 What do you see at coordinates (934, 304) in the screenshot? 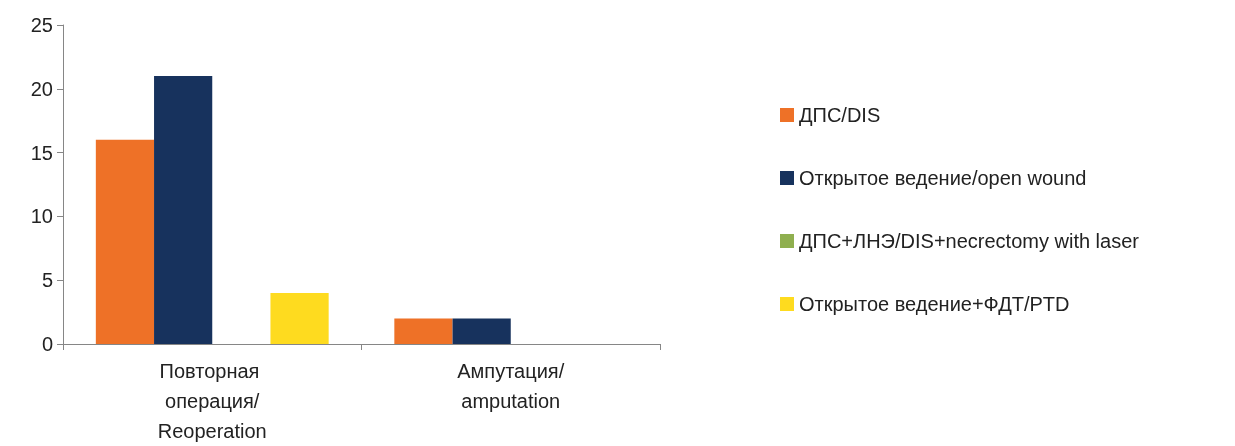
I see `legend-label: Открытое ведение+ФДТ/PTD` at bounding box center [934, 304].